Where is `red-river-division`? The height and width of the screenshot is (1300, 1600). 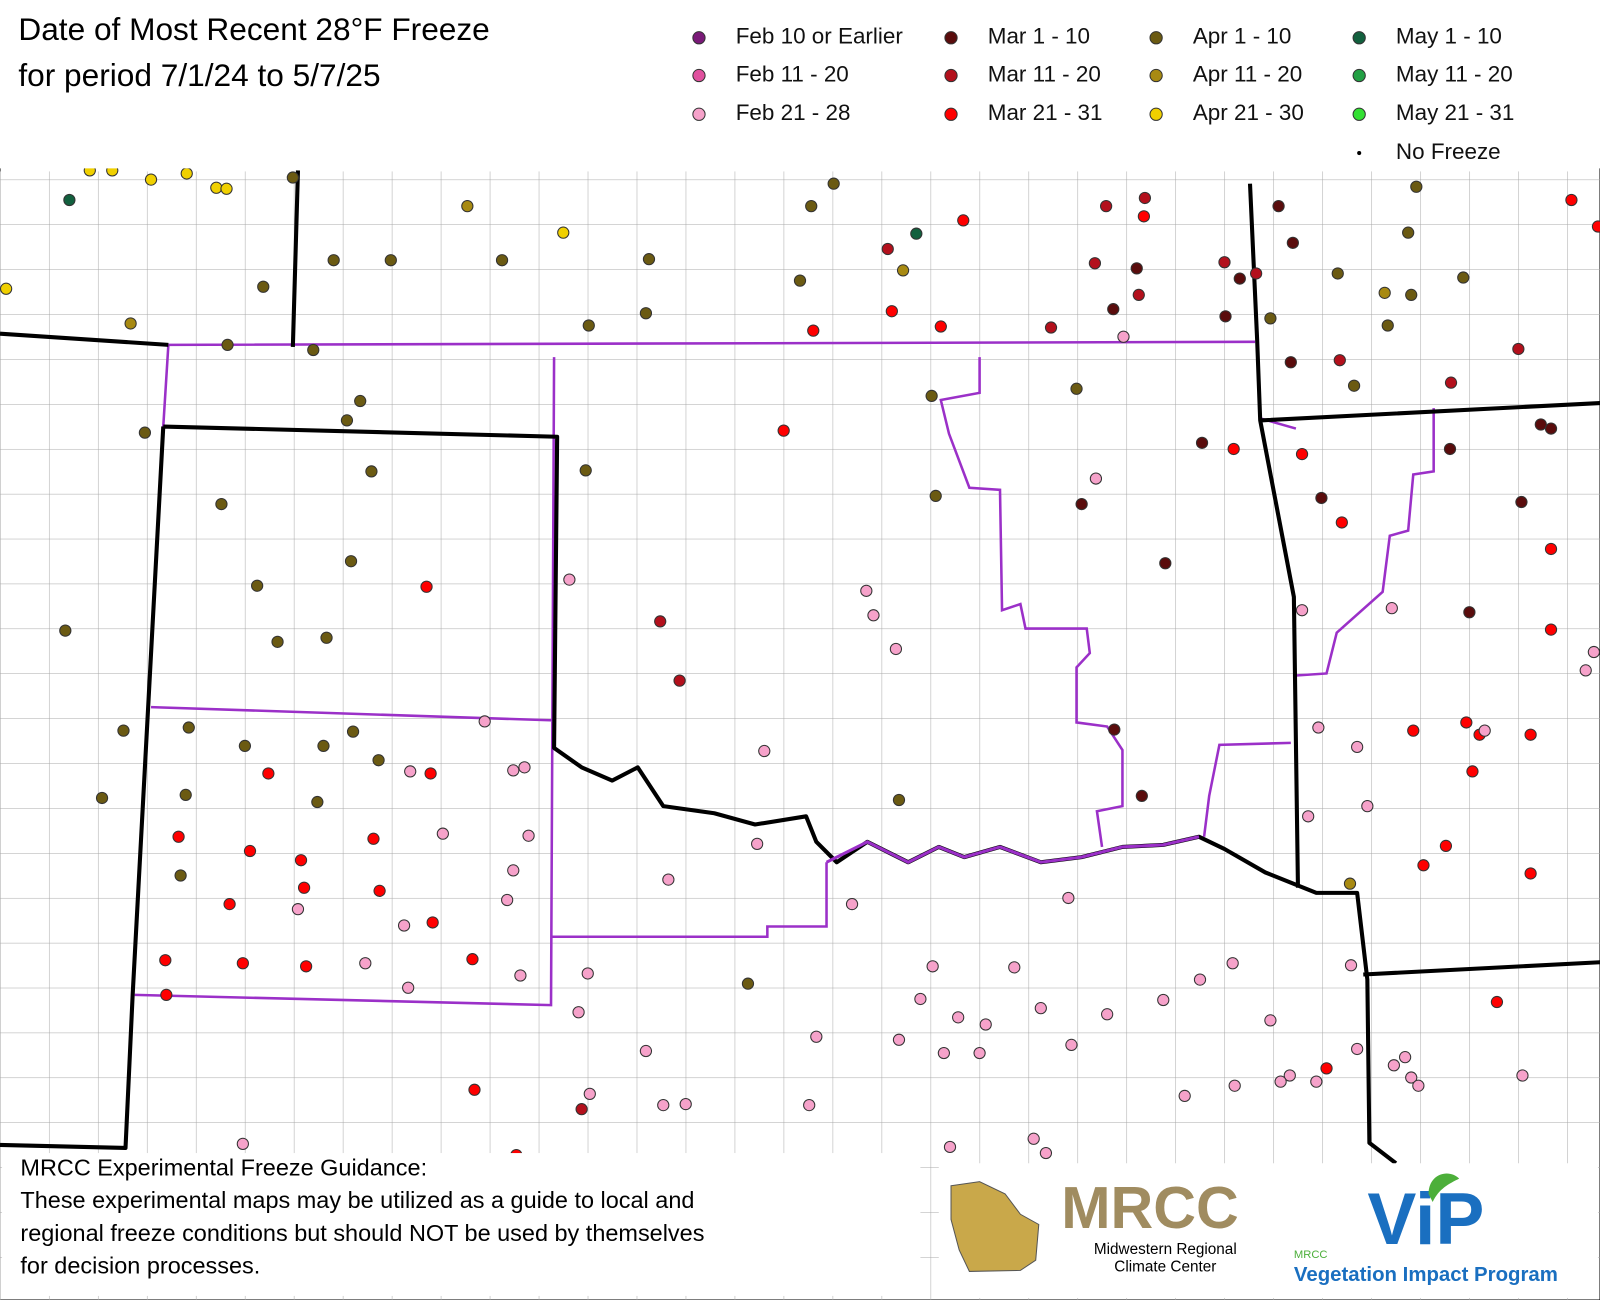
red-river-division is located at coordinates (1012, 849).